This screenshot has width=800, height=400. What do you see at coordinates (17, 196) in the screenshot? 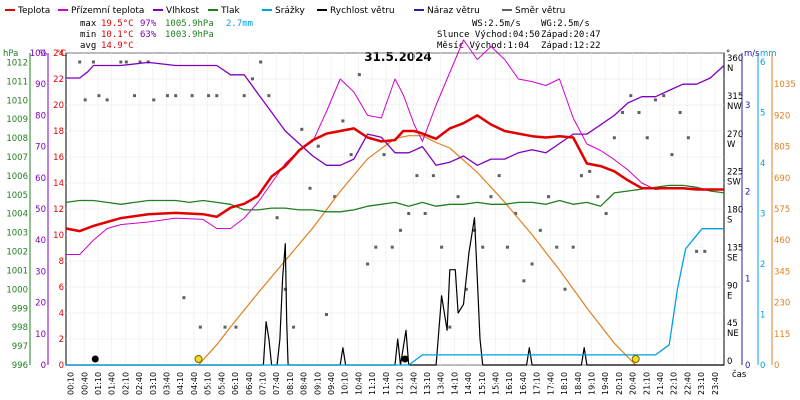
I see `hpa-tick-label: 1005` at bounding box center [17, 196].